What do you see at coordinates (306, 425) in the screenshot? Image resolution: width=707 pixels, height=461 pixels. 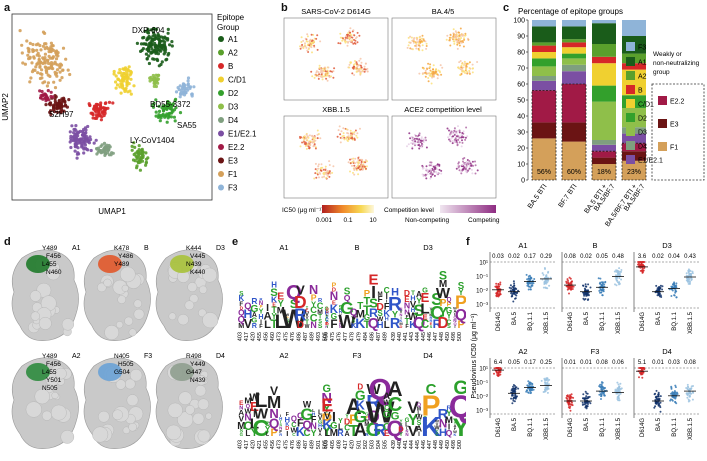 I see `logo-letter: Q` at bounding box center [306, 425].